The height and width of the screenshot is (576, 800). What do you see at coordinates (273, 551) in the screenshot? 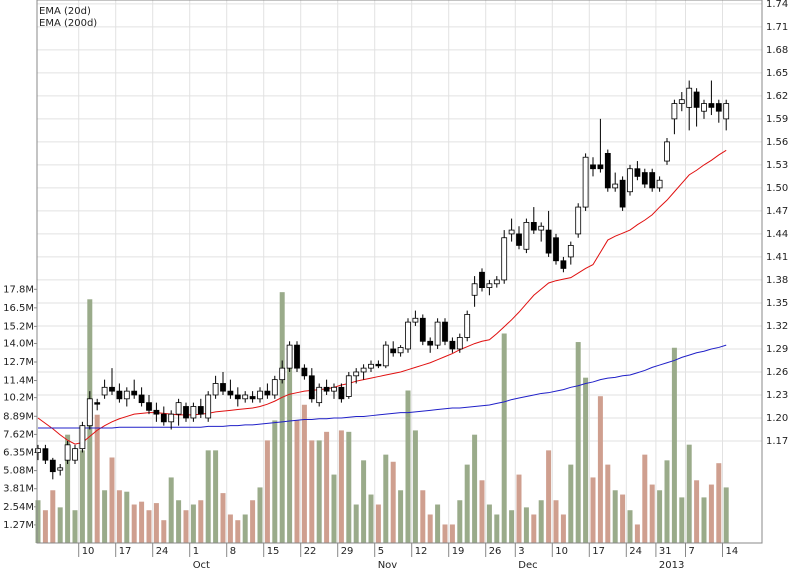
I see `x-tick-label: 15` at bounding box center [273, 551].